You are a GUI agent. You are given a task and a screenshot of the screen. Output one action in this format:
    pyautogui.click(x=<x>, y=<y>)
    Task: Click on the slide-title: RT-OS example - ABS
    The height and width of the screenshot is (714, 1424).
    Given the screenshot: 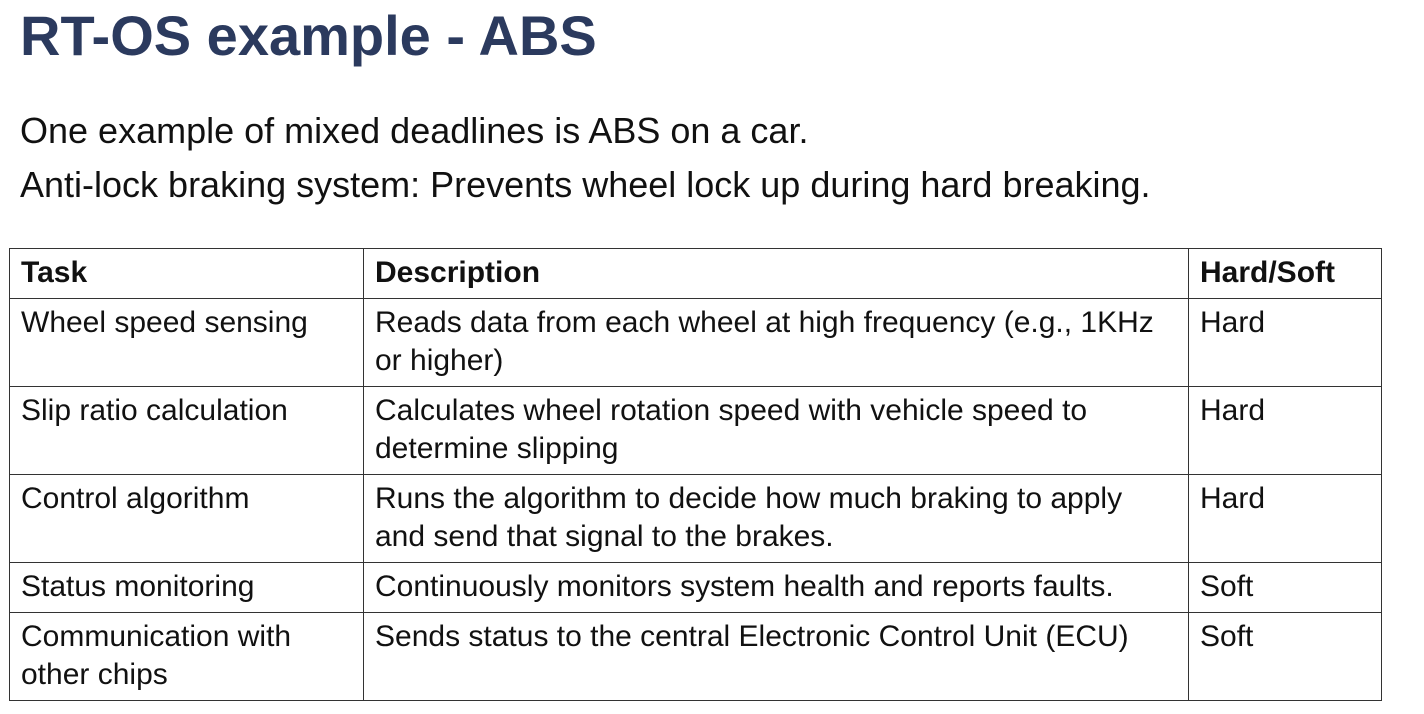 What is the action you would take?
    pyautogui.click(x=308, y=35)
    